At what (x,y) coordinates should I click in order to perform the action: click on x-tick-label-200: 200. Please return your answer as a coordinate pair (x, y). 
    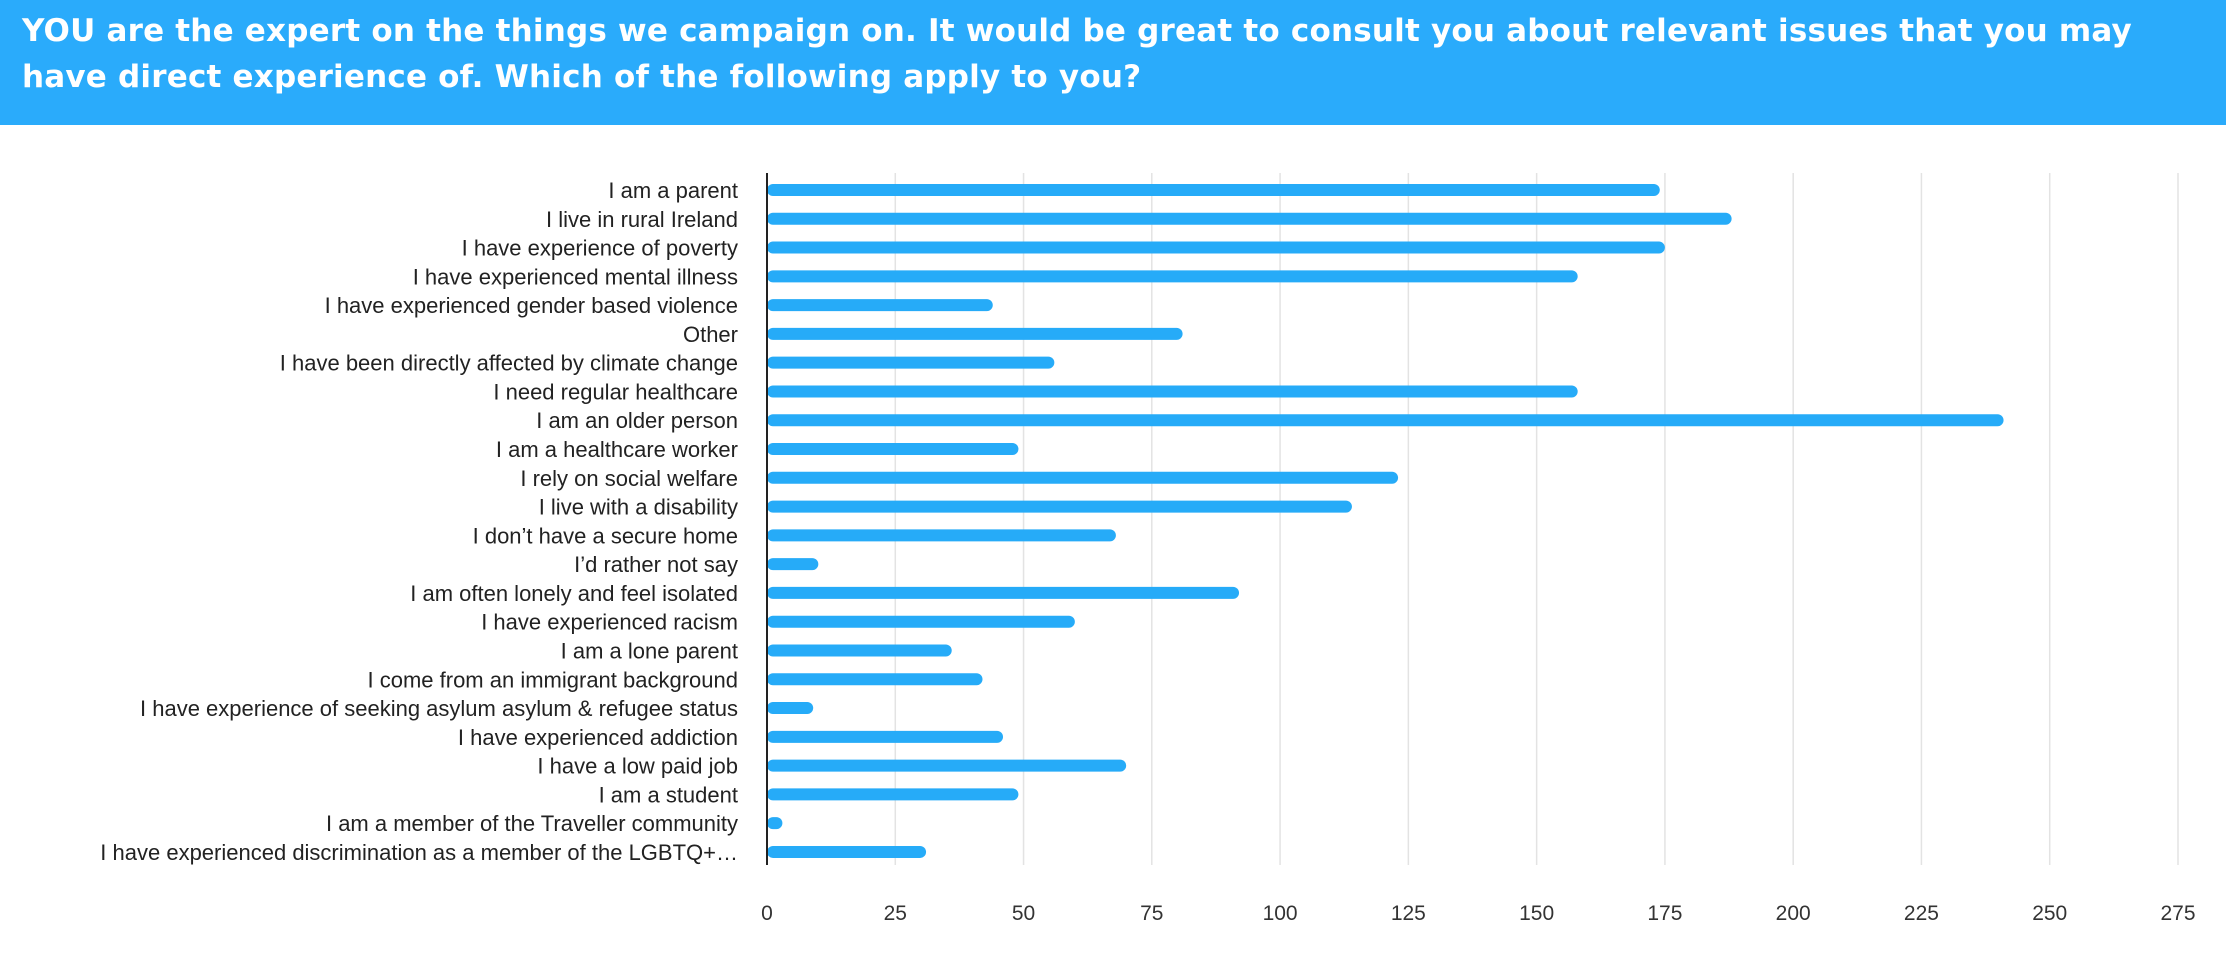
    Looking at the image, I should click on (1793, 913).